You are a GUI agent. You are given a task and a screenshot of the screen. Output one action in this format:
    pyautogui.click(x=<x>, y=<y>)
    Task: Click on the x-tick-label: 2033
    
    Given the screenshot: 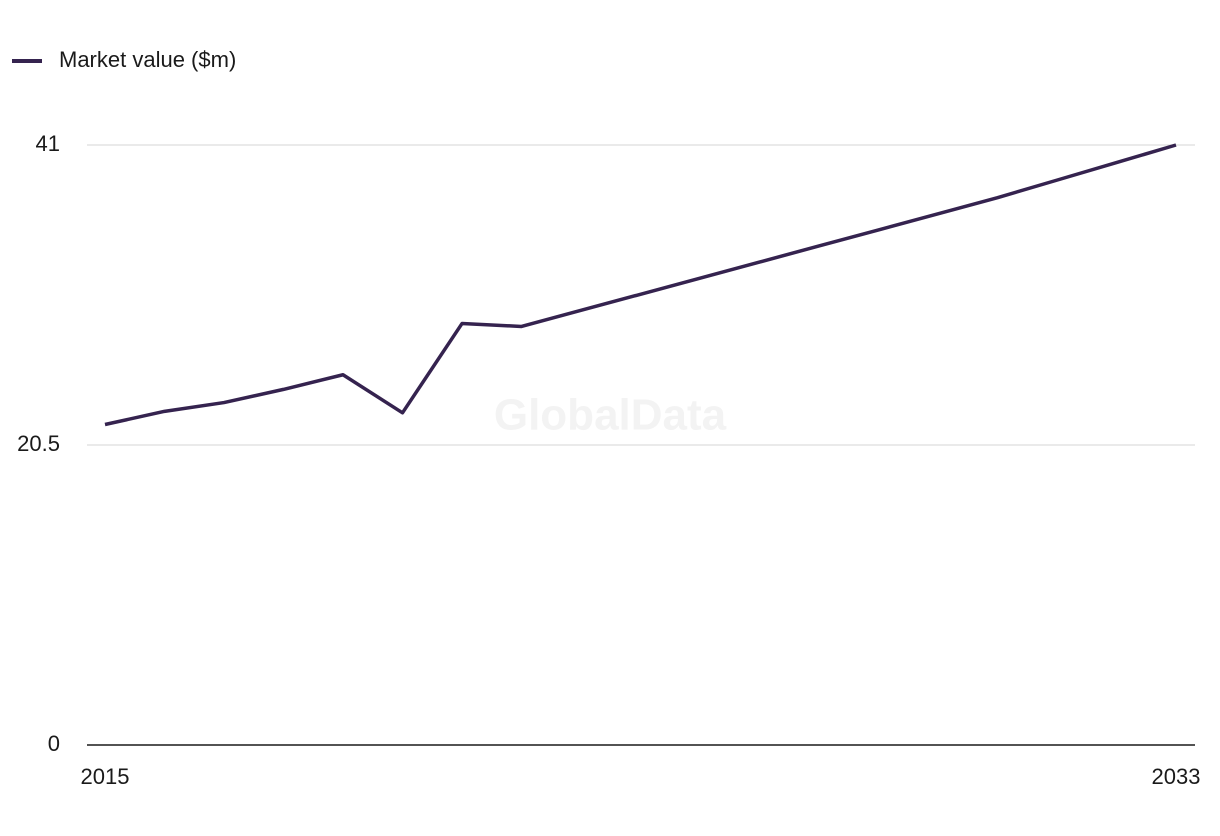 What is the action you would take?
    pyautogui.click(x=1176, y=776)
    